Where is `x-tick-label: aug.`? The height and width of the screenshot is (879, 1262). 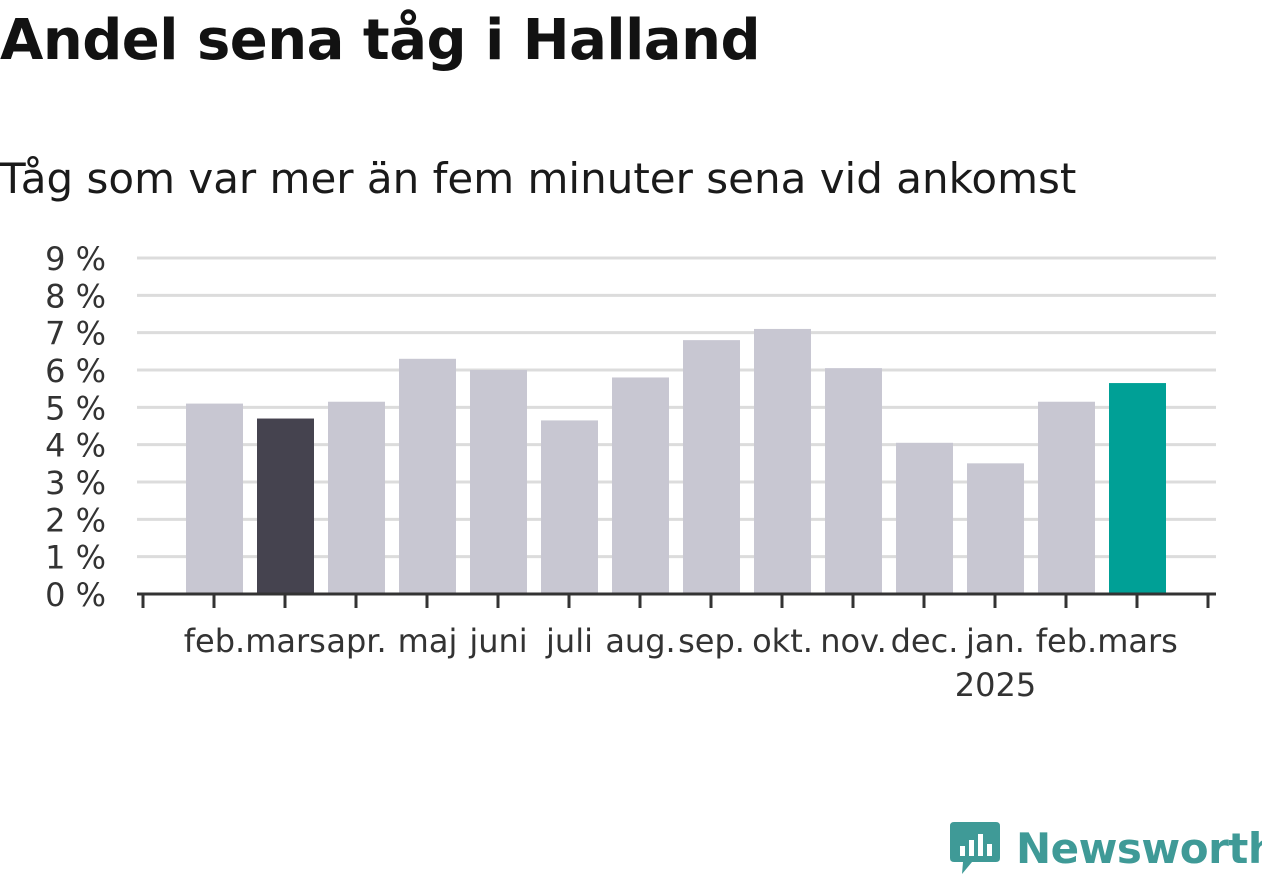
x-tick-label: aug. is located at coordinates (640, 641).